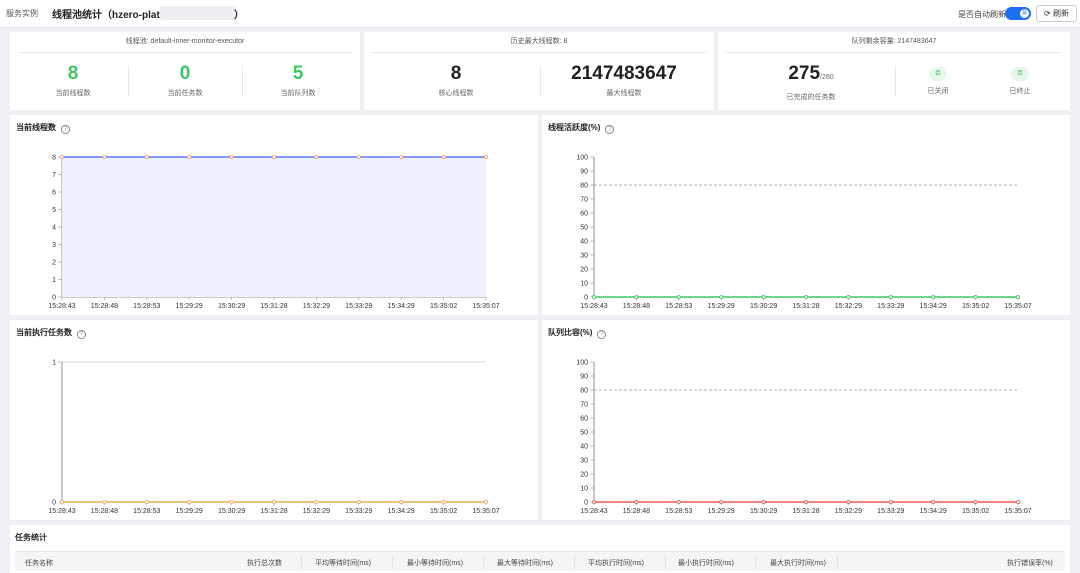  Describe the element at coordinates (624, 73) in the screenshot. I see `stat-value: 2147483647` at that location.